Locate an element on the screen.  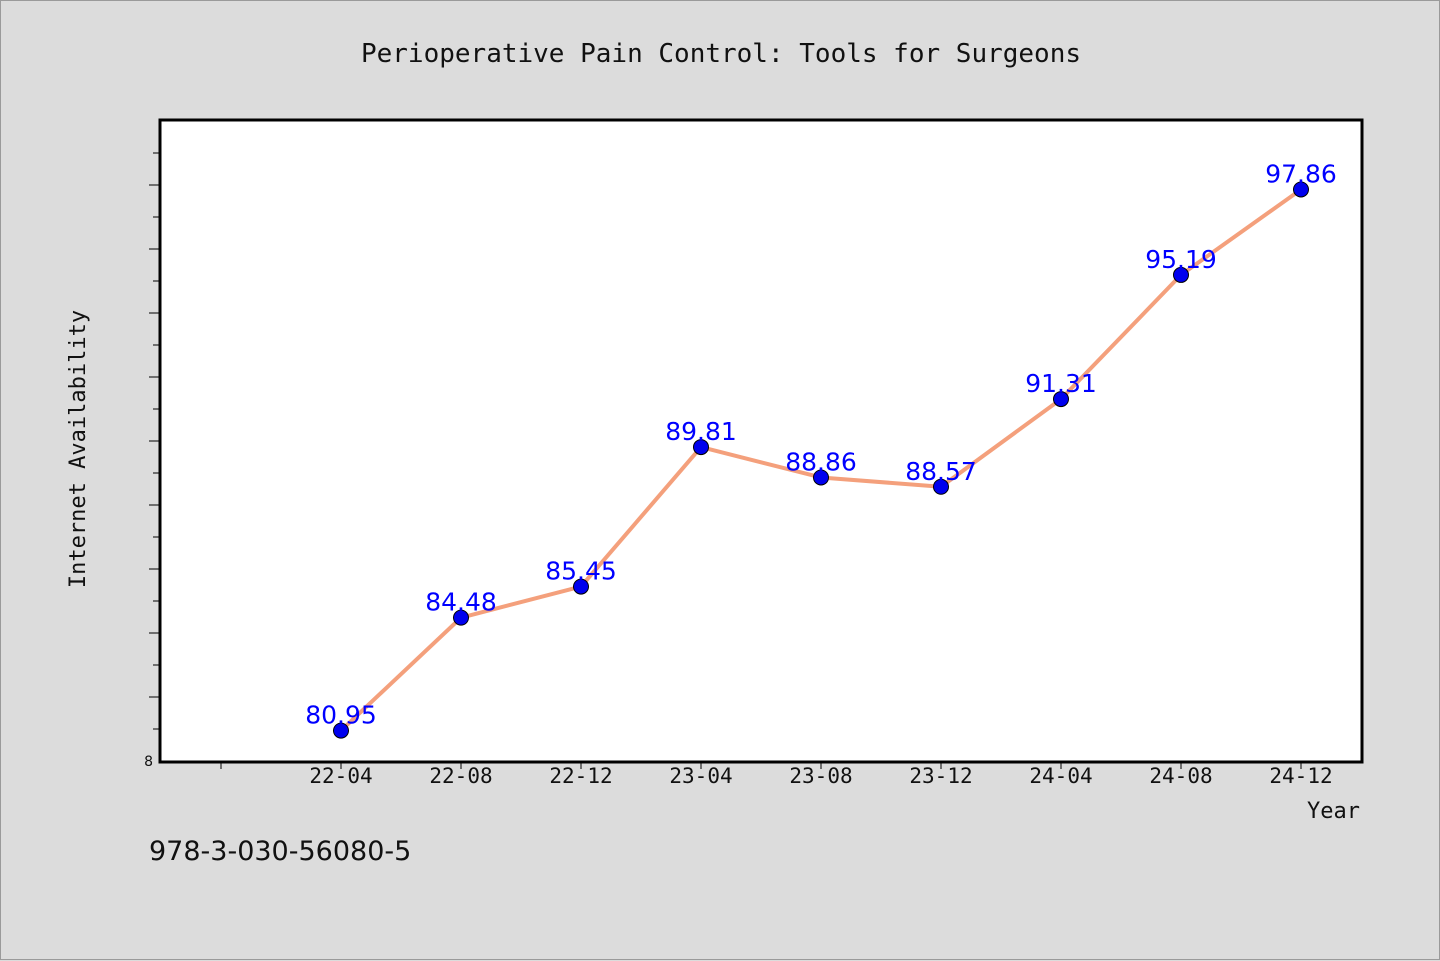
x-tick-label: 22-04 is located at coordinates (340, 776).